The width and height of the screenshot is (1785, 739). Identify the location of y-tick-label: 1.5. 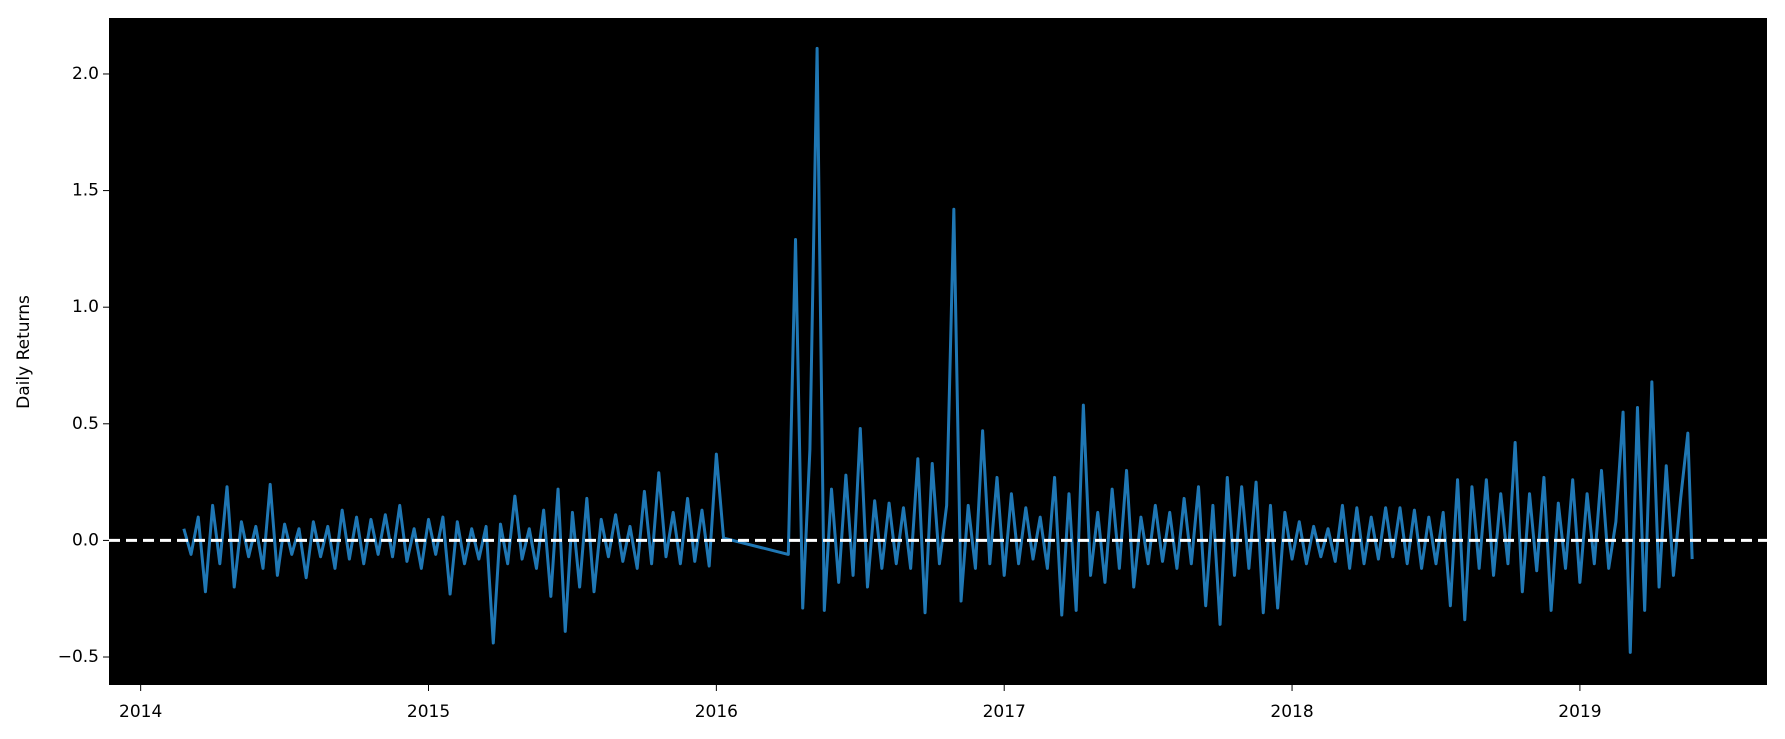
(85, 191).